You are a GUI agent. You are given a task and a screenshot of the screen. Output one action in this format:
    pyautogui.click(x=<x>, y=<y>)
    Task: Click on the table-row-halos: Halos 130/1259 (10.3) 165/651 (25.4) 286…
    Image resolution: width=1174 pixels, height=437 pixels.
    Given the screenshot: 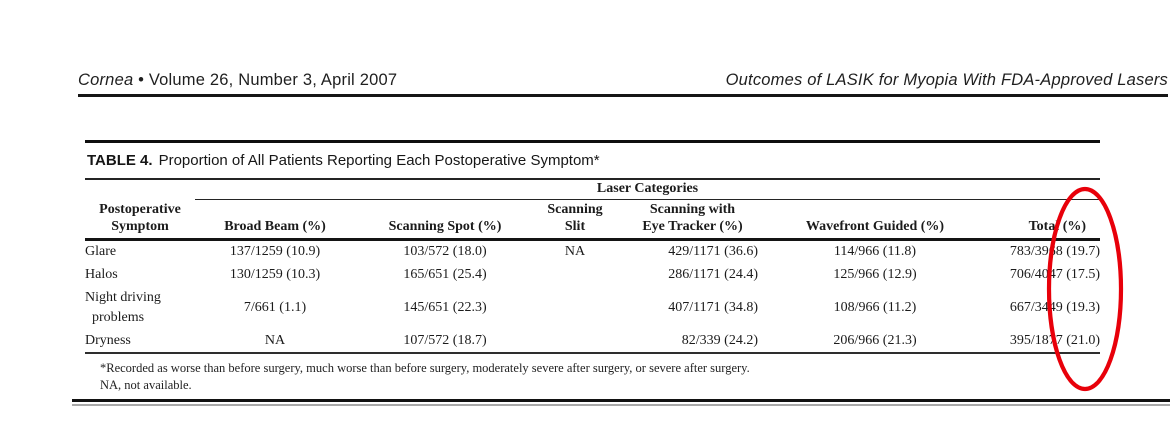 What is the action you would take?
    pyautogui.click(x=592, y=275)
    